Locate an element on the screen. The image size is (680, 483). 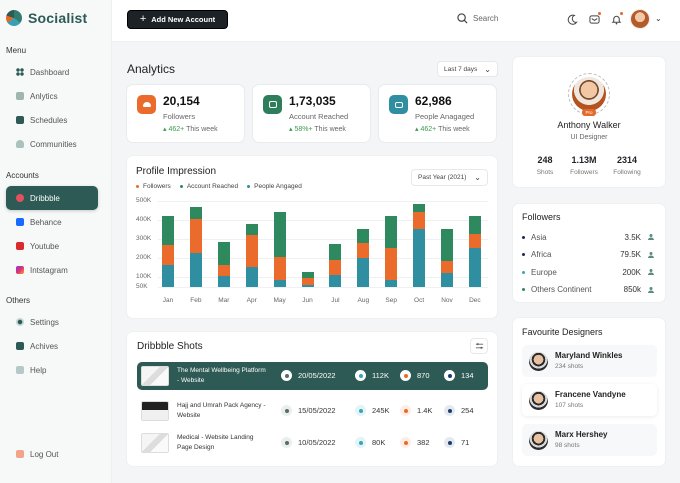
sidebar-item-analytics: Anlytics is located at coordinates (52, 96).